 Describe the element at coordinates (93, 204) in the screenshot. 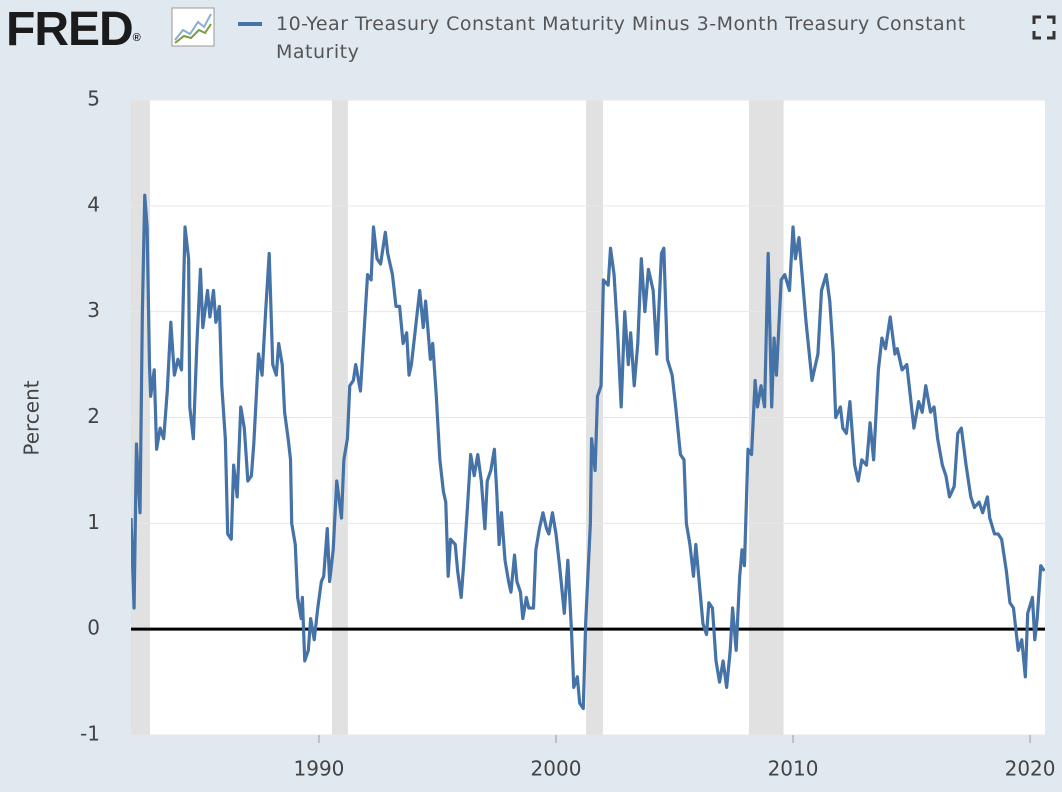

I see `y-tick-label: 4` at that location.